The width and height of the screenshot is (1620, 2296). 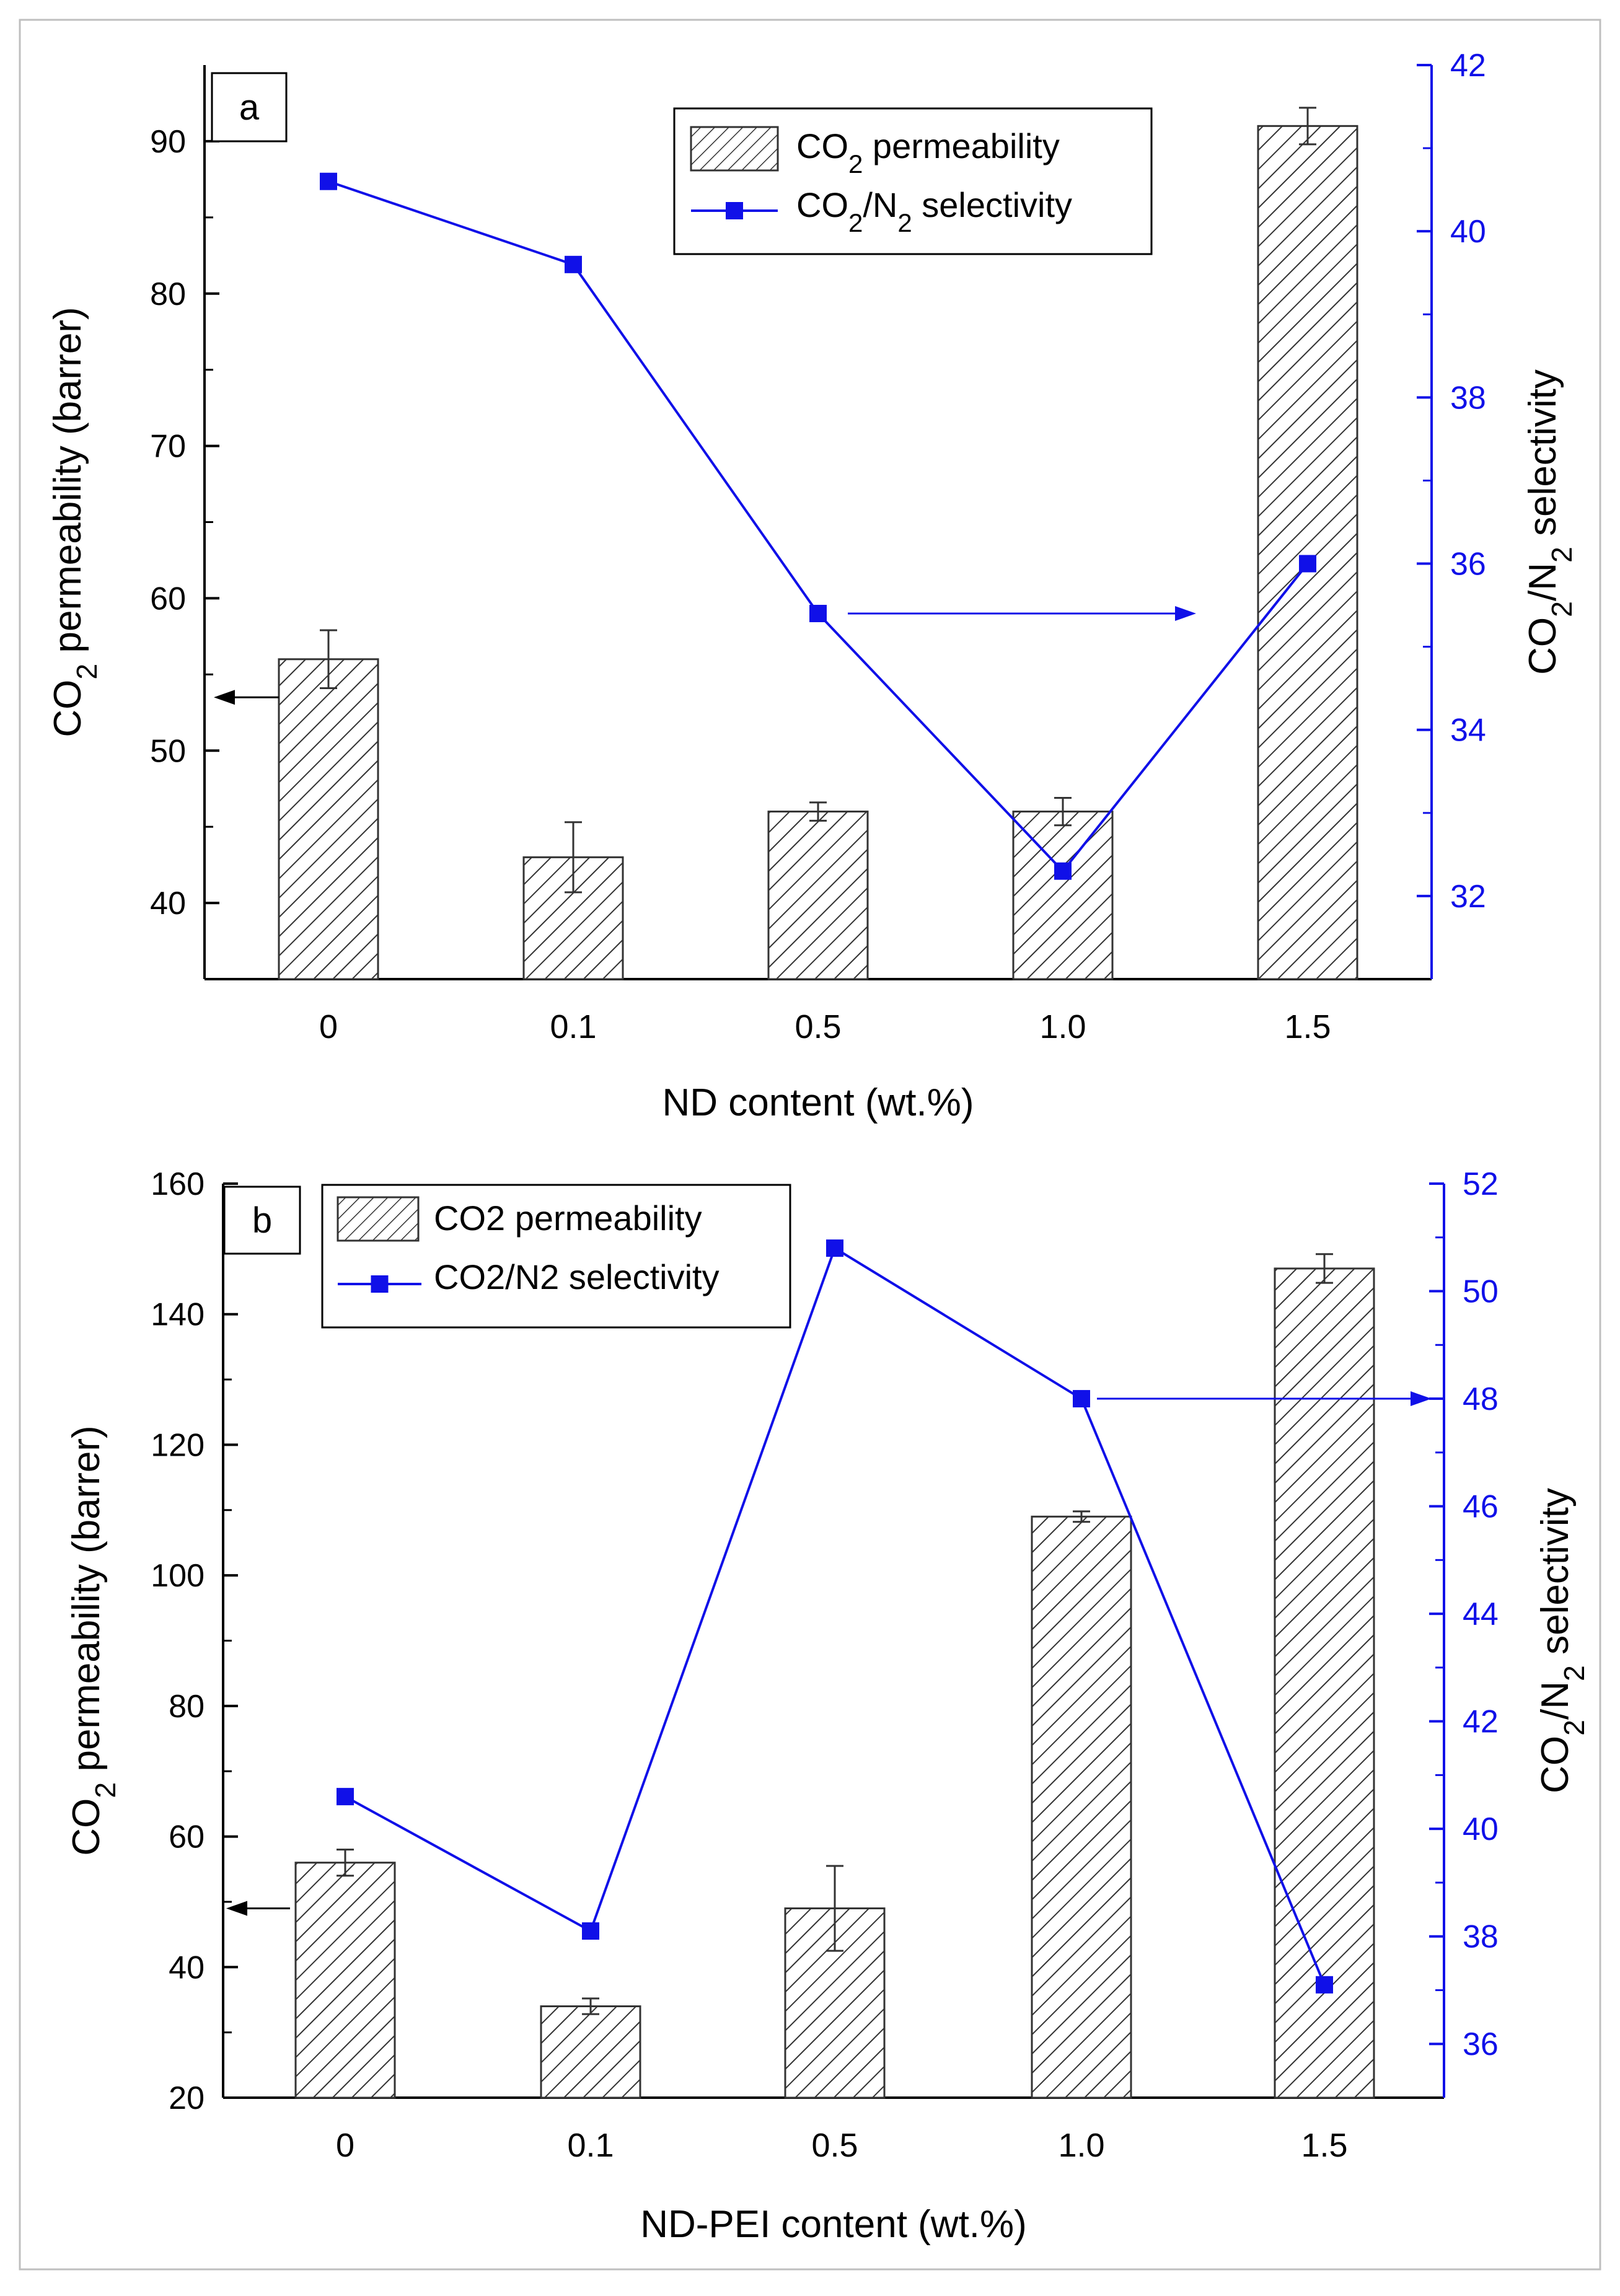 What do you see at coordinates (1481, 1292) in the screenshot?
I see `right-tick-label: 50` at bounding box center [1481, 1292].